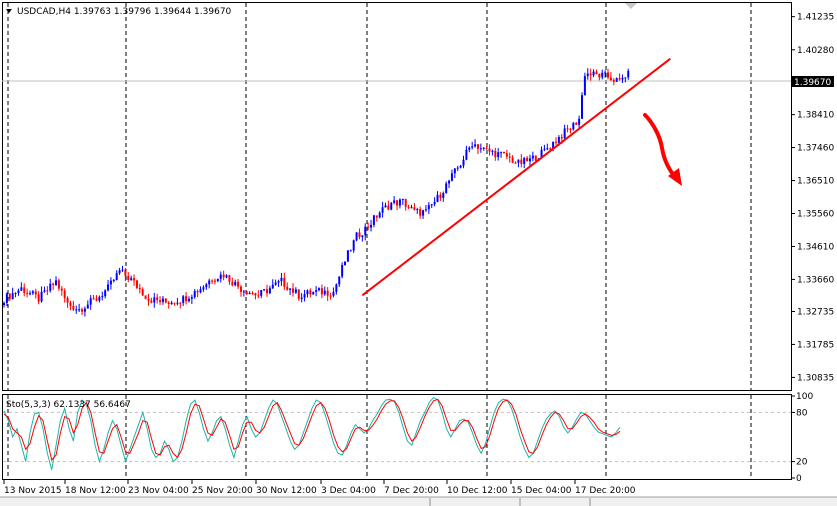 This screenshot has height=506, width=837. What do you see at coordinates (815, 280) in the screenshot?
I see `price-tick-label: 1.33660` at bounding box center [815, 280].